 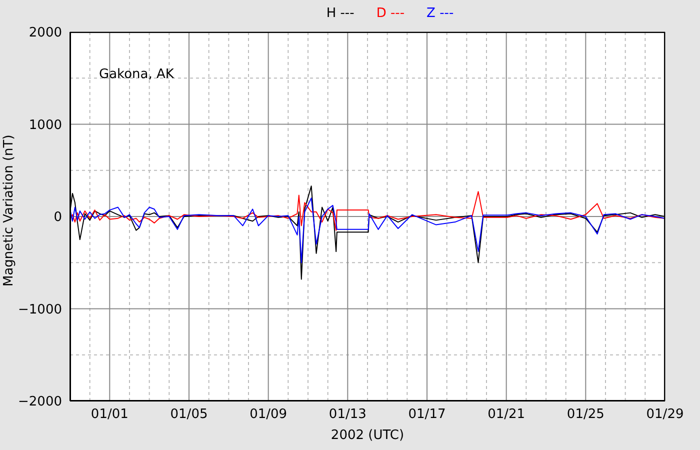 I want to click on text: Z ---, so click(x=440, y=13).